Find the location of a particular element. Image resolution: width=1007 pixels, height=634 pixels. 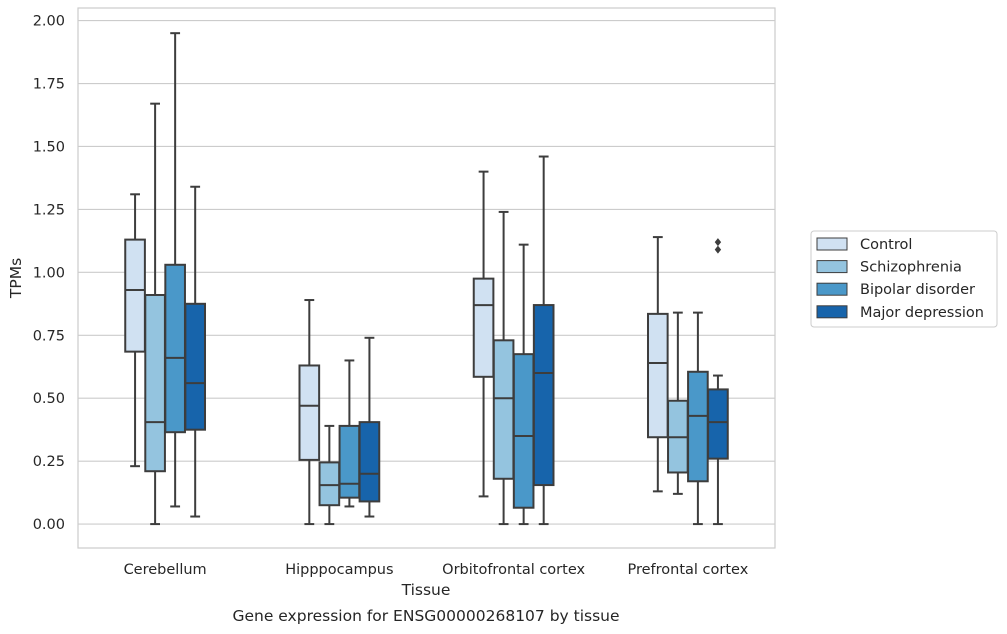

y-tick-label: 2.00 is located at coordinates (49, 22).